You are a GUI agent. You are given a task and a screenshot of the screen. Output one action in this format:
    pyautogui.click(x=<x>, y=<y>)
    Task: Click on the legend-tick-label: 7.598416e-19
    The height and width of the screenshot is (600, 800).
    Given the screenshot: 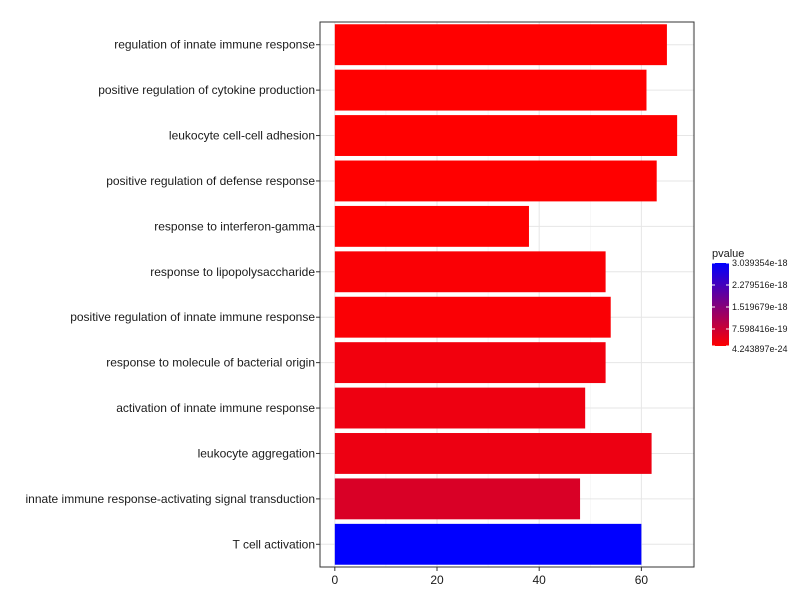 What is the action you would take?
    pyautogui.click(x=760, y=329)
    